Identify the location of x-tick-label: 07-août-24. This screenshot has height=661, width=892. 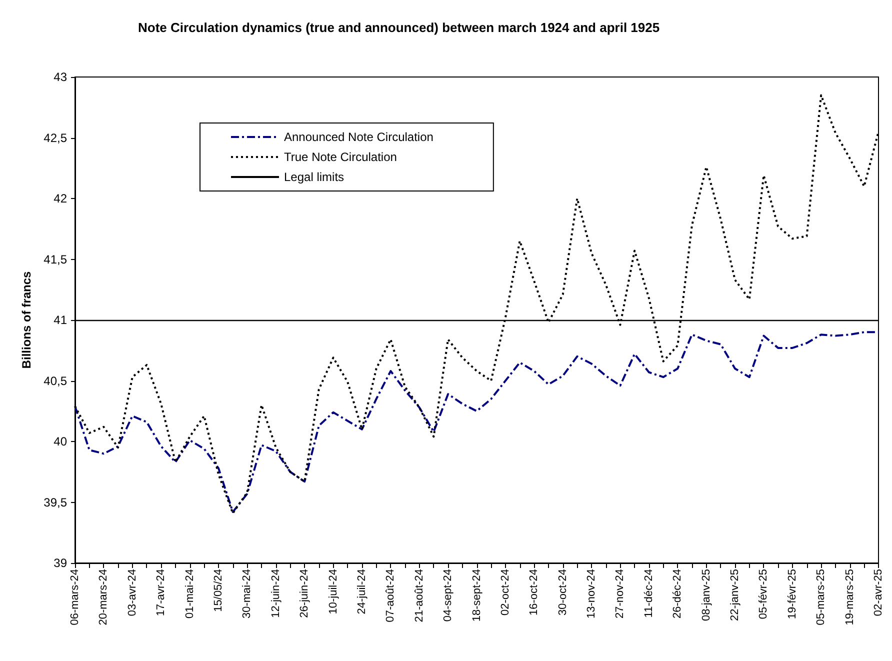
(390, 595).